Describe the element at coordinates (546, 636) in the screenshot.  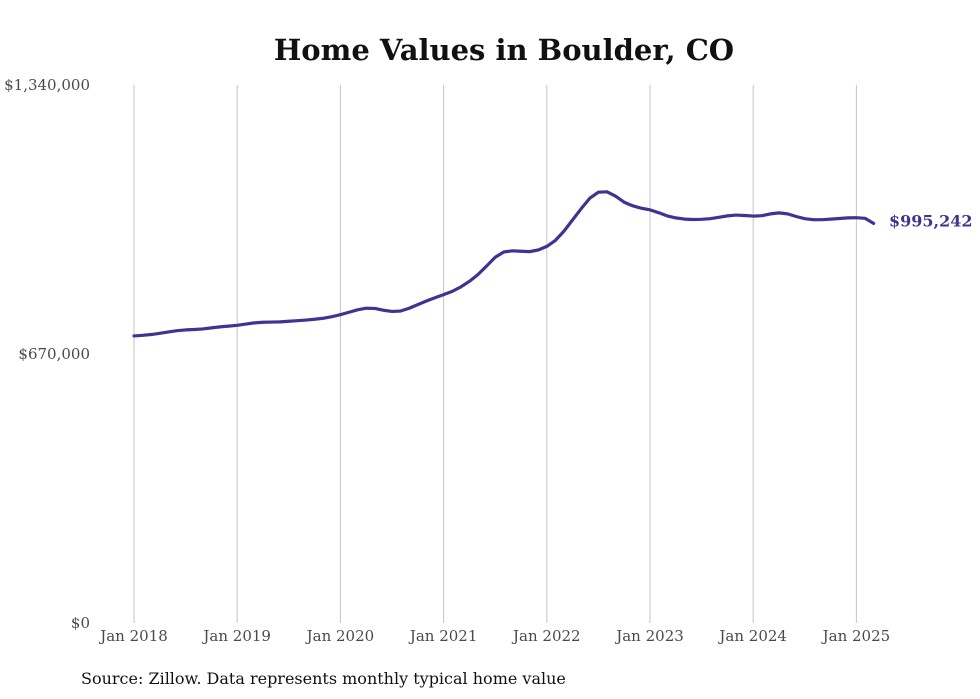
I see `x-tick-label: Jan 2022` at that location.